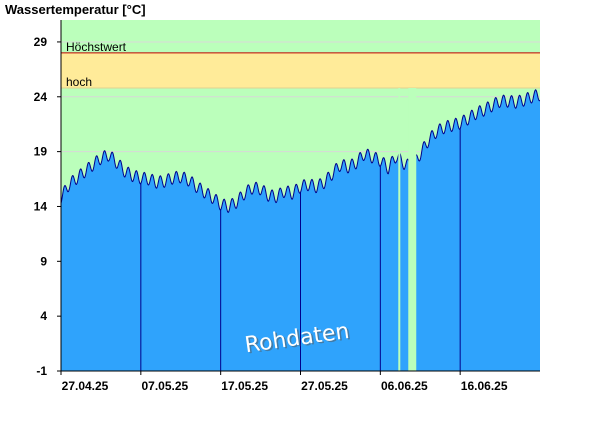  What do you see at coordinates (75, 9) in the screenshot?
I see `chart-title: Wassertemperatur [°C]` at bounding box center [75, 9].